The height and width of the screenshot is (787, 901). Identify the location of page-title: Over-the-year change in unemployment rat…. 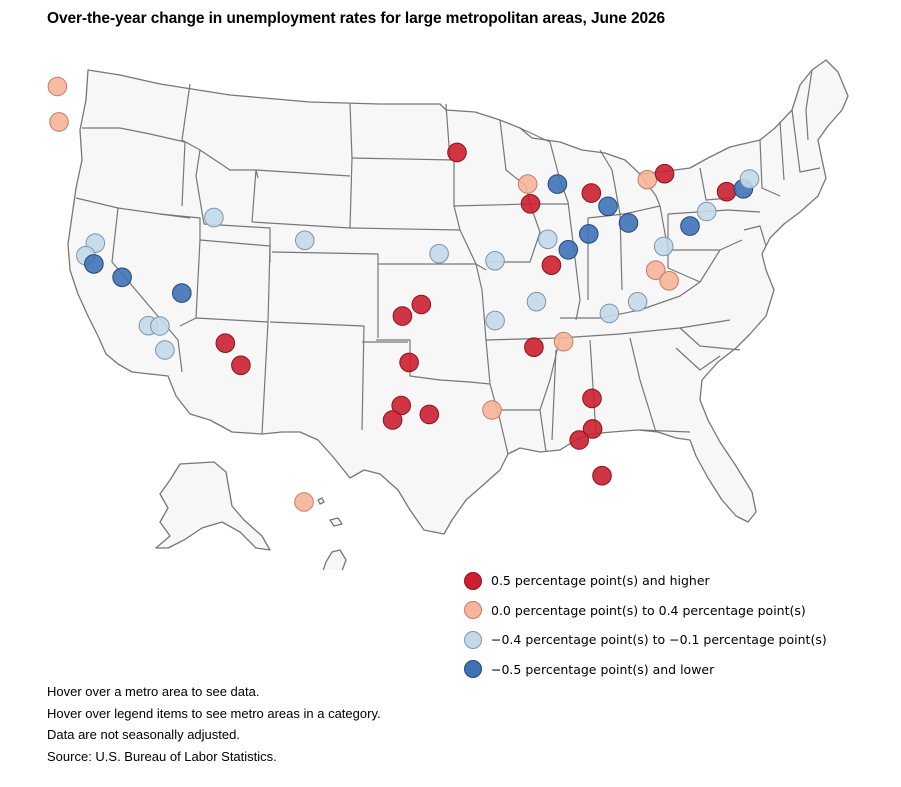
(356, 18).